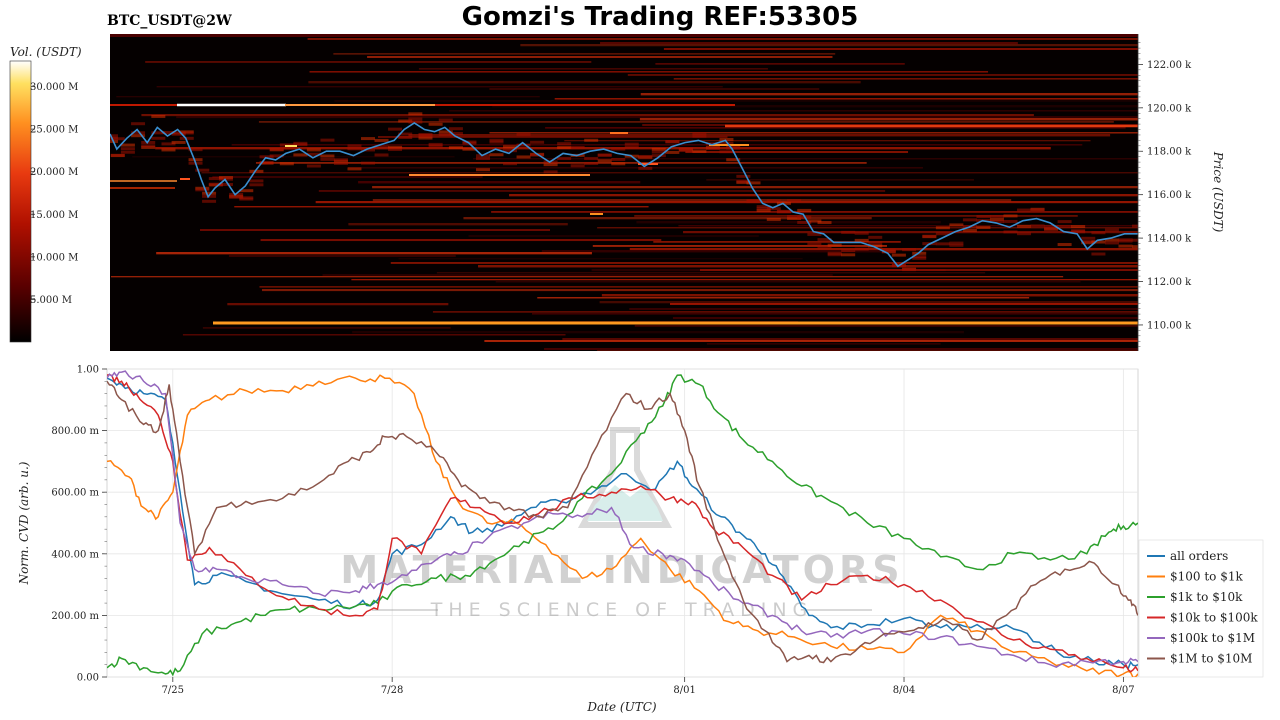 The image size is (1280, 720). Describe the element at coordinates (684, 690) in the screenshot. I see `cvd-x-tick-label: 8/01` at that location.